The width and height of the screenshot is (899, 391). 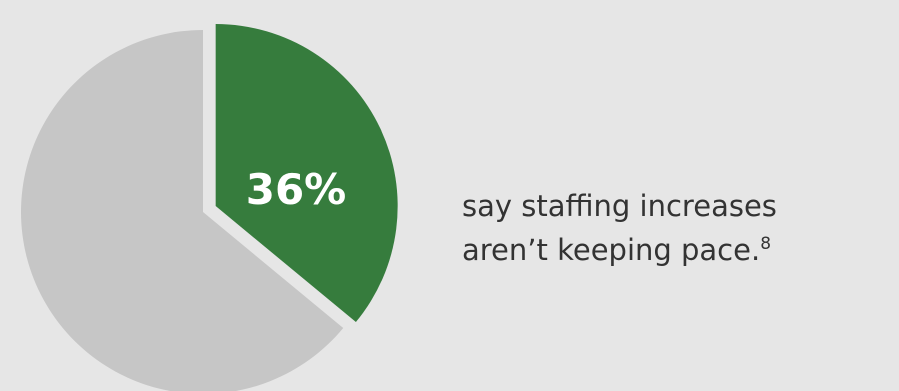 What do you see at coordinates (611, 250) in the screenshot?
I see `caption-line-2-text: aren’t keeping pace.` at bounding box center [611, 250].